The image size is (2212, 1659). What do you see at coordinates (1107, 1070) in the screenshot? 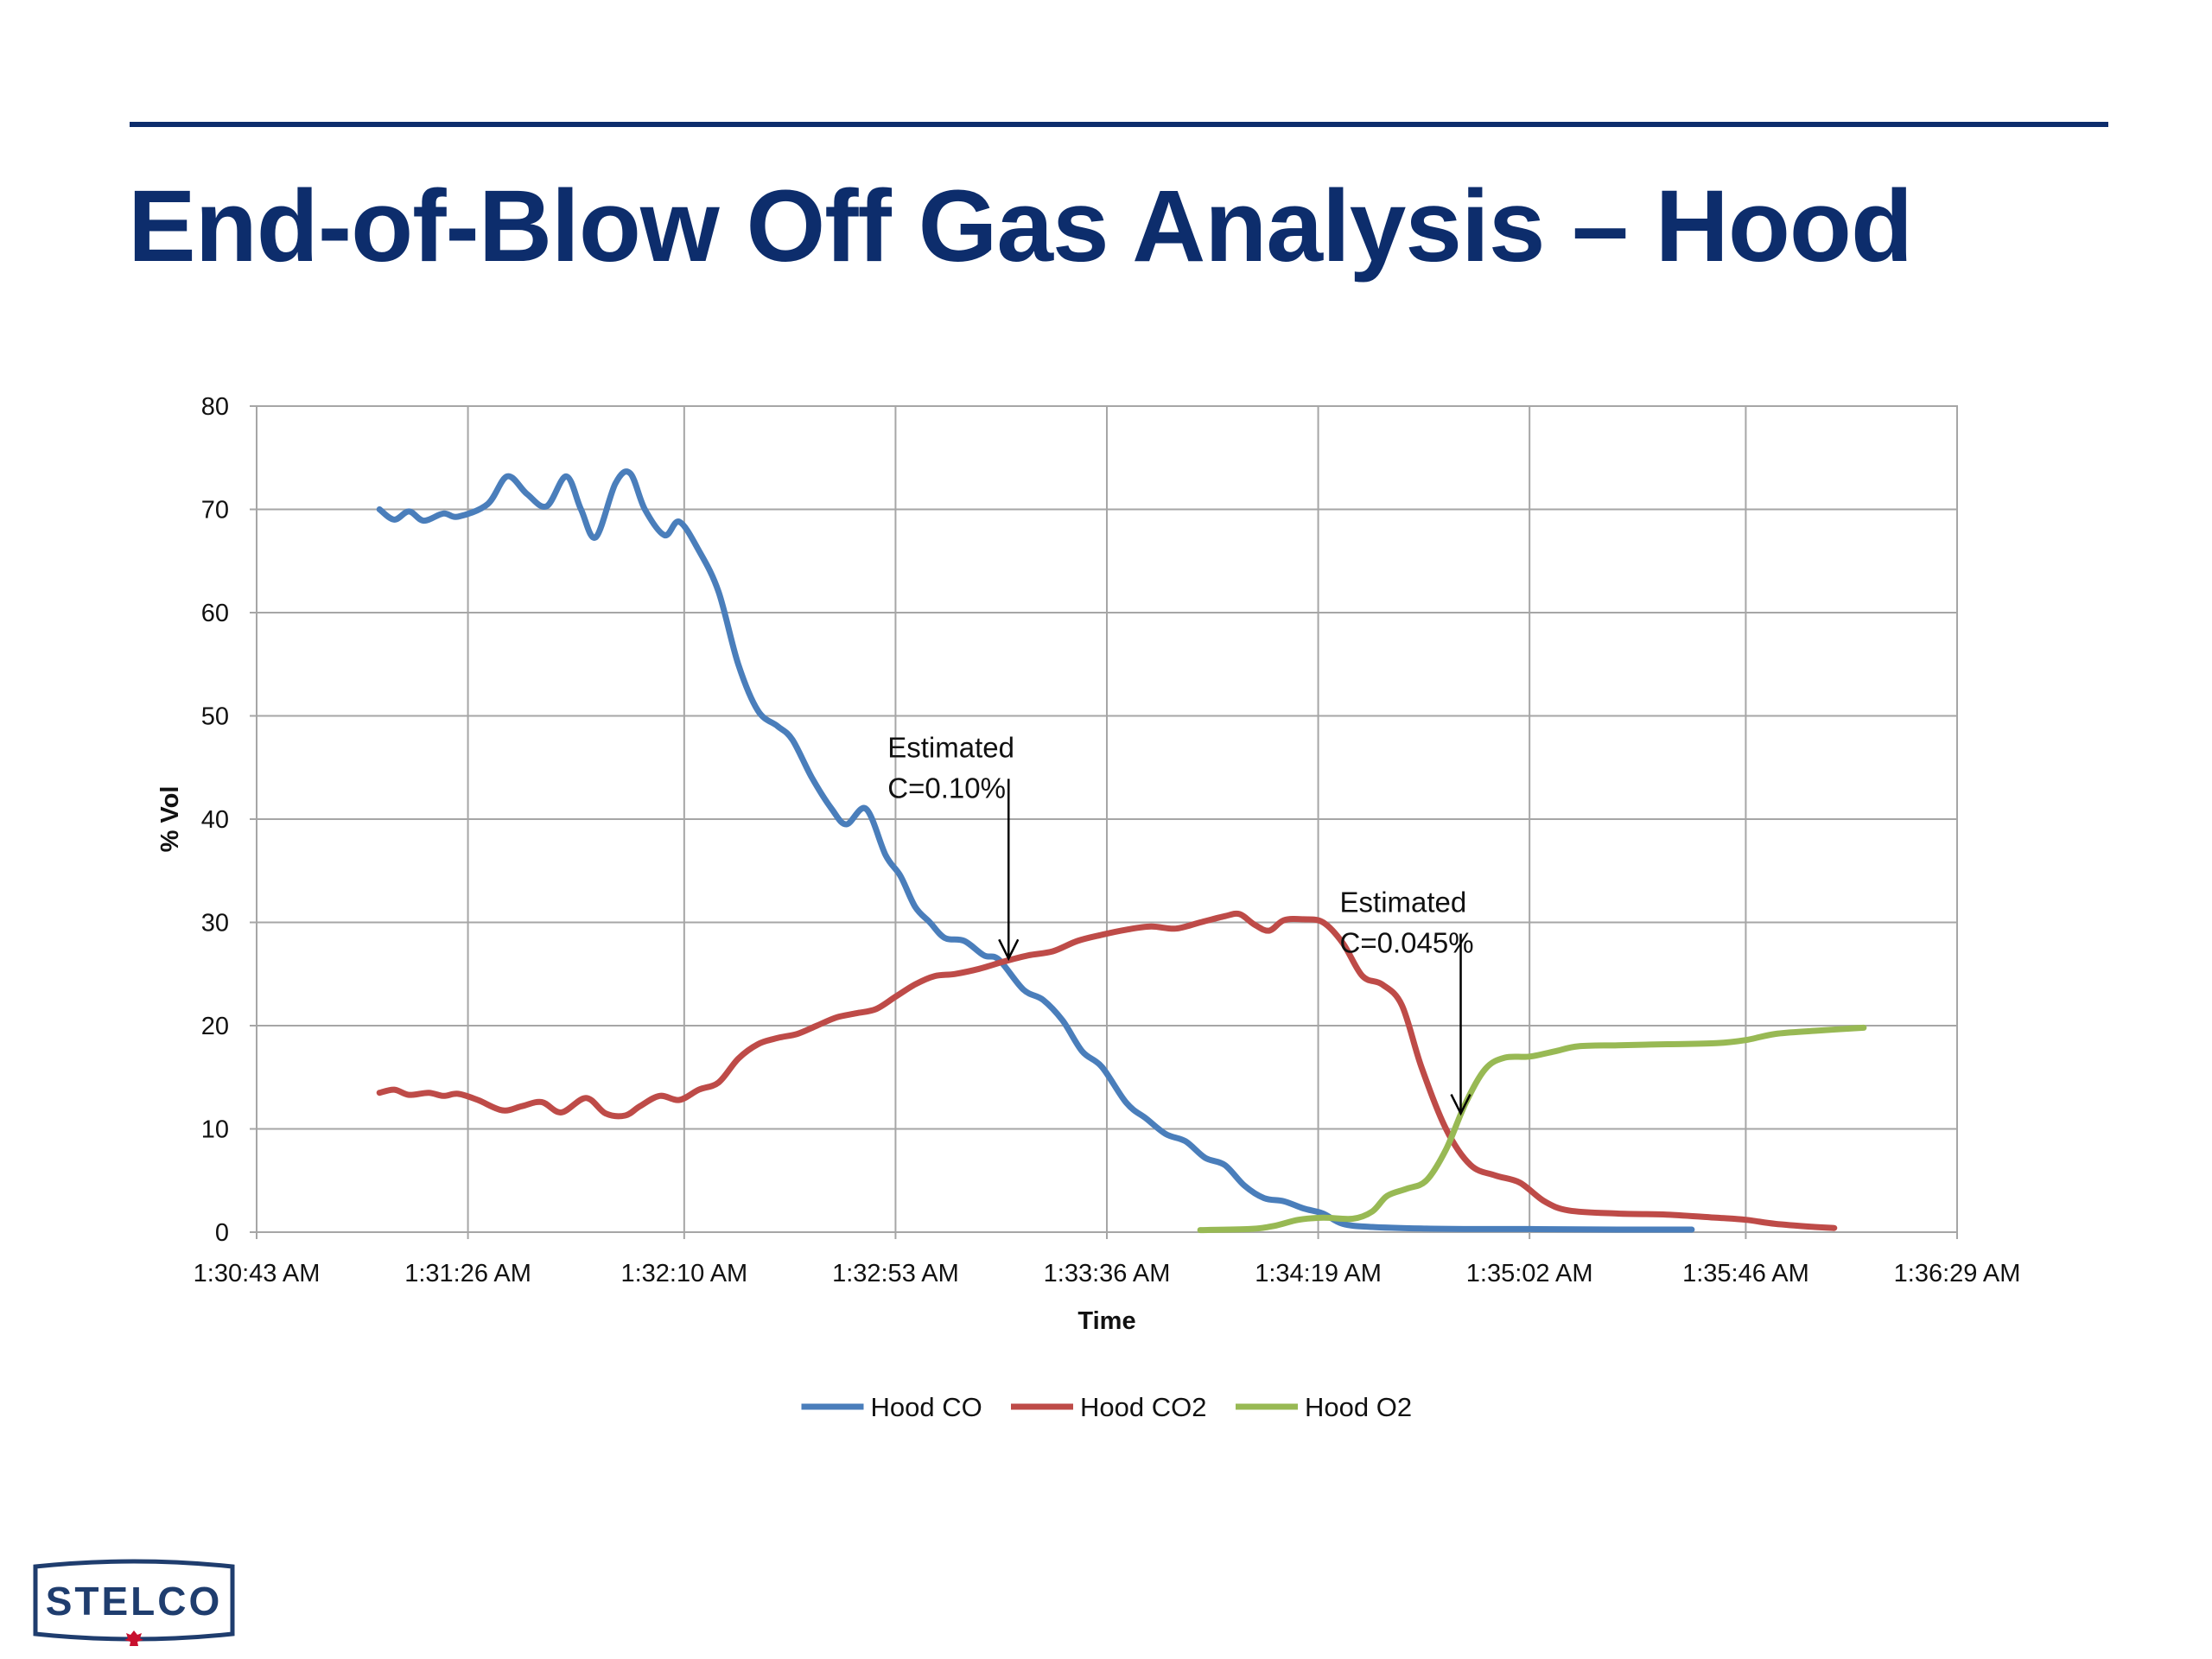
I see `series-line-hood-co2` at bounding box center [1107, 1070].